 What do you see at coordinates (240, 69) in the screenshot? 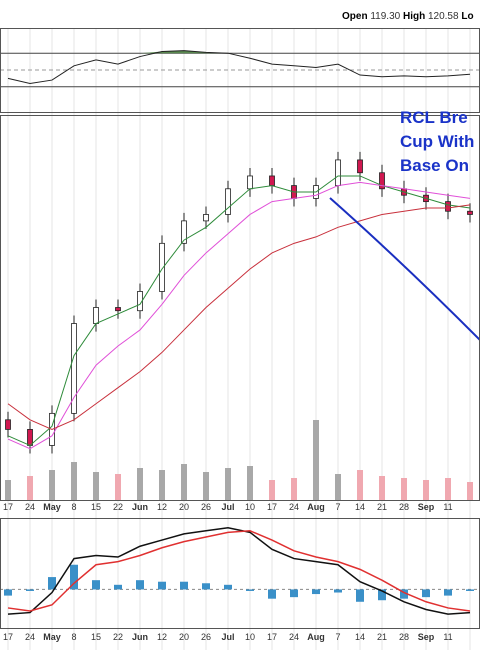
I see `indicator-top-panel` at bounding box center [240, 69].